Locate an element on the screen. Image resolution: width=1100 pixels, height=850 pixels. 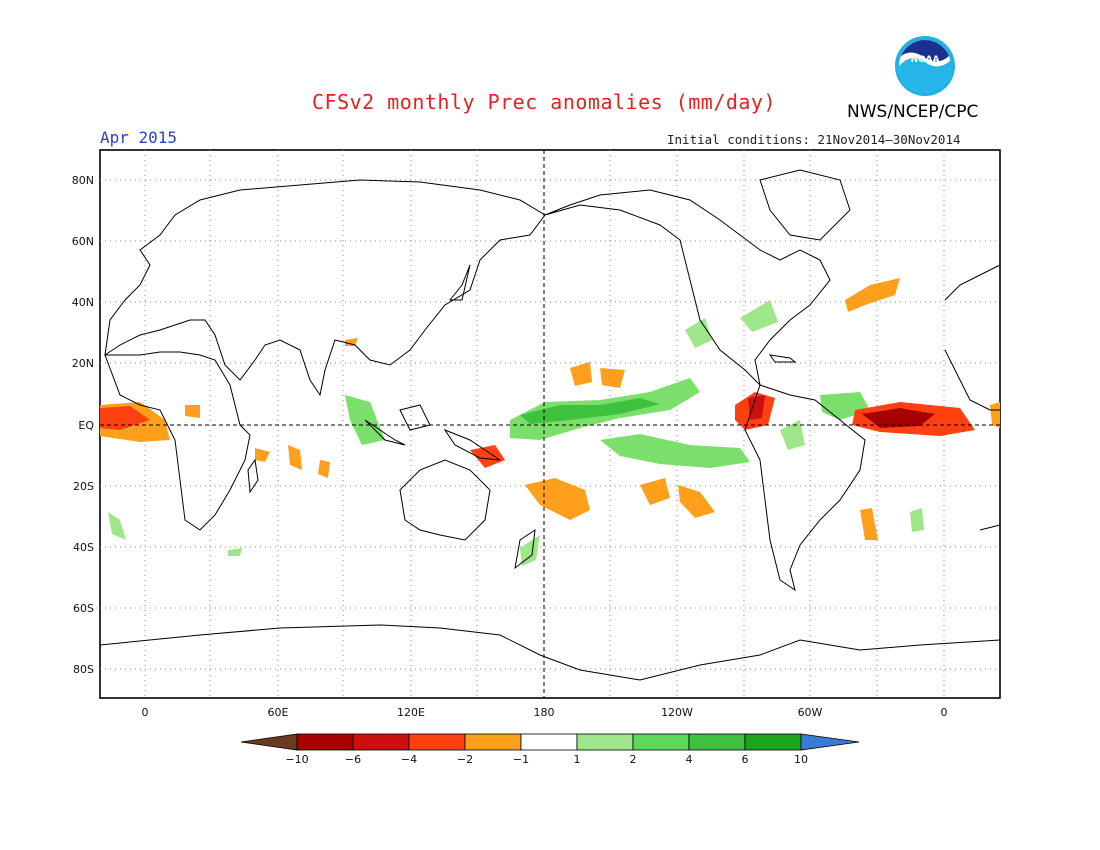
agency-label: NWS/NCEP/CPC is located at coordinates (913, 112).